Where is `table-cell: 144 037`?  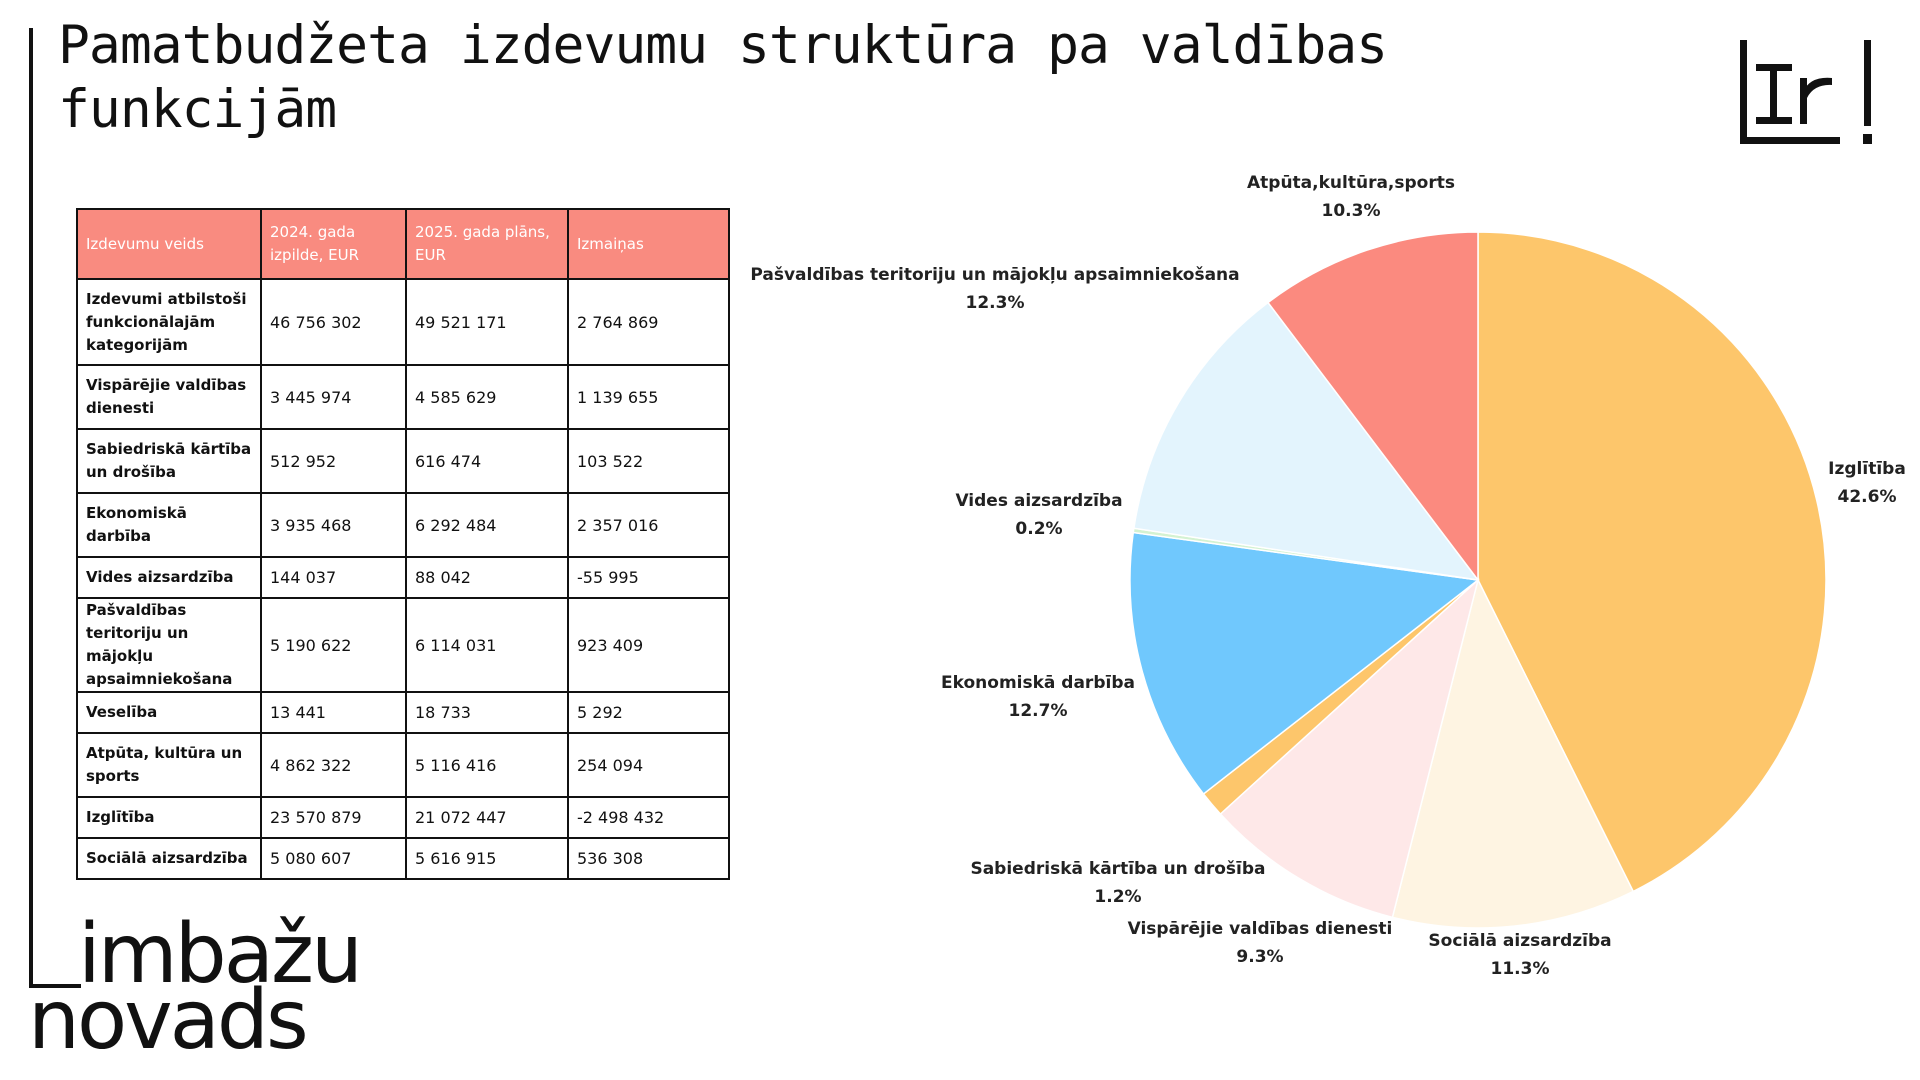
table-cell: 144 037 is located at coordinates (333, 577).